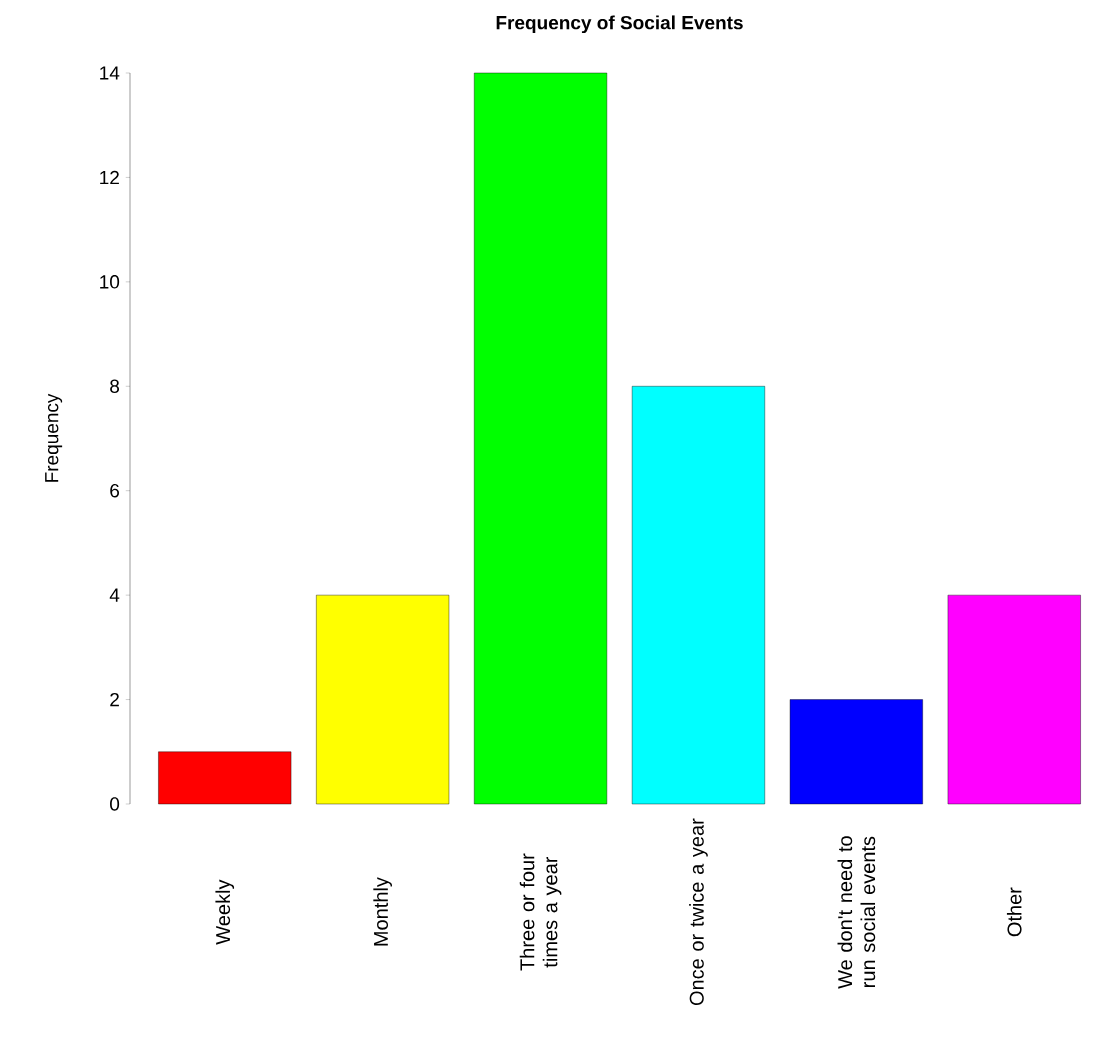  What do you see at coordinates (54, 437) in the screenshot?
I see `y-axis-title: Frequency` at bounding box center [54, 437].